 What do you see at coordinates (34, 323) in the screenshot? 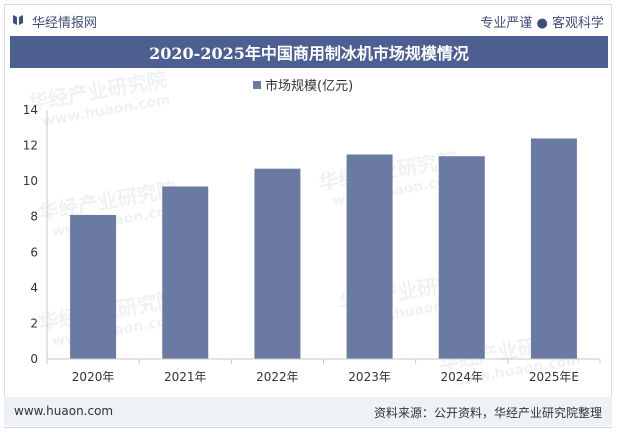
I see `y-tick-label: 2` at bounding box center [34, 323].